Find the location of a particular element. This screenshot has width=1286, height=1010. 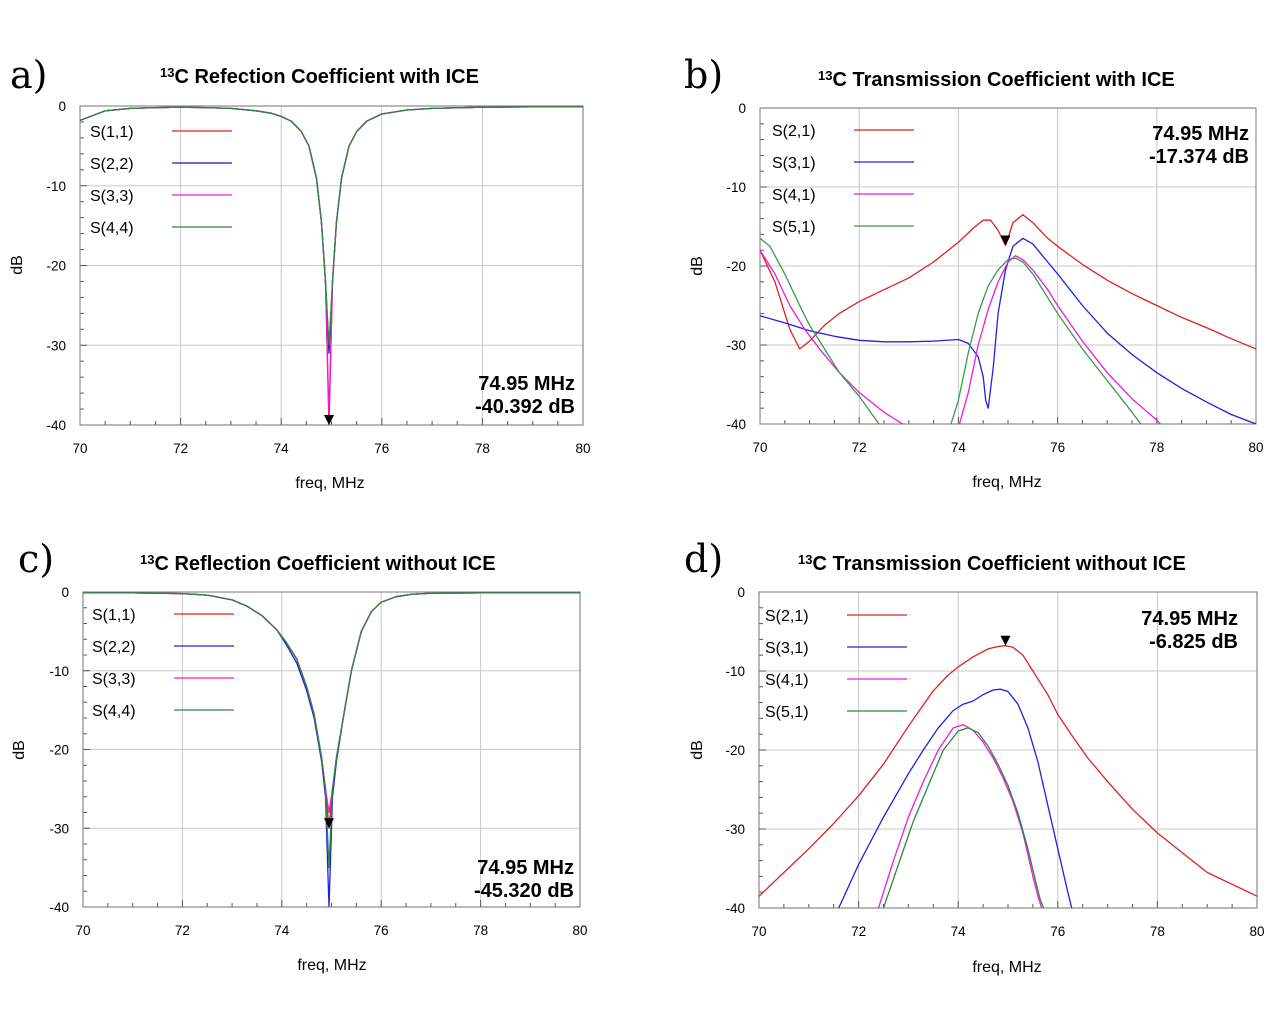

panel-b-title-sup: 13 is located at coordinates (825, 75).